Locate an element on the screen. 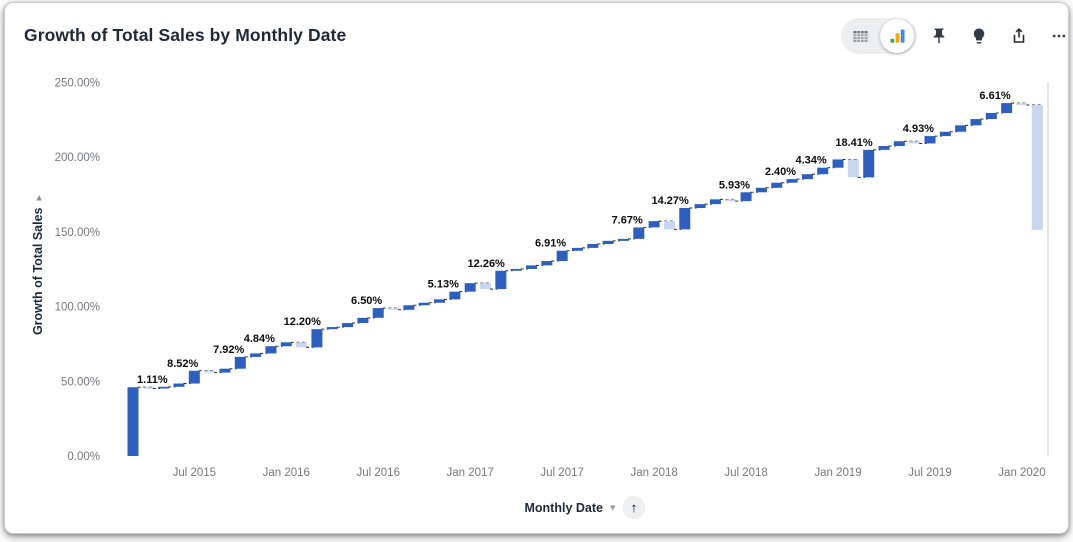 The width and height of the screenshot is (1073, 542). table-view-button is located at coordinates (860, 36).